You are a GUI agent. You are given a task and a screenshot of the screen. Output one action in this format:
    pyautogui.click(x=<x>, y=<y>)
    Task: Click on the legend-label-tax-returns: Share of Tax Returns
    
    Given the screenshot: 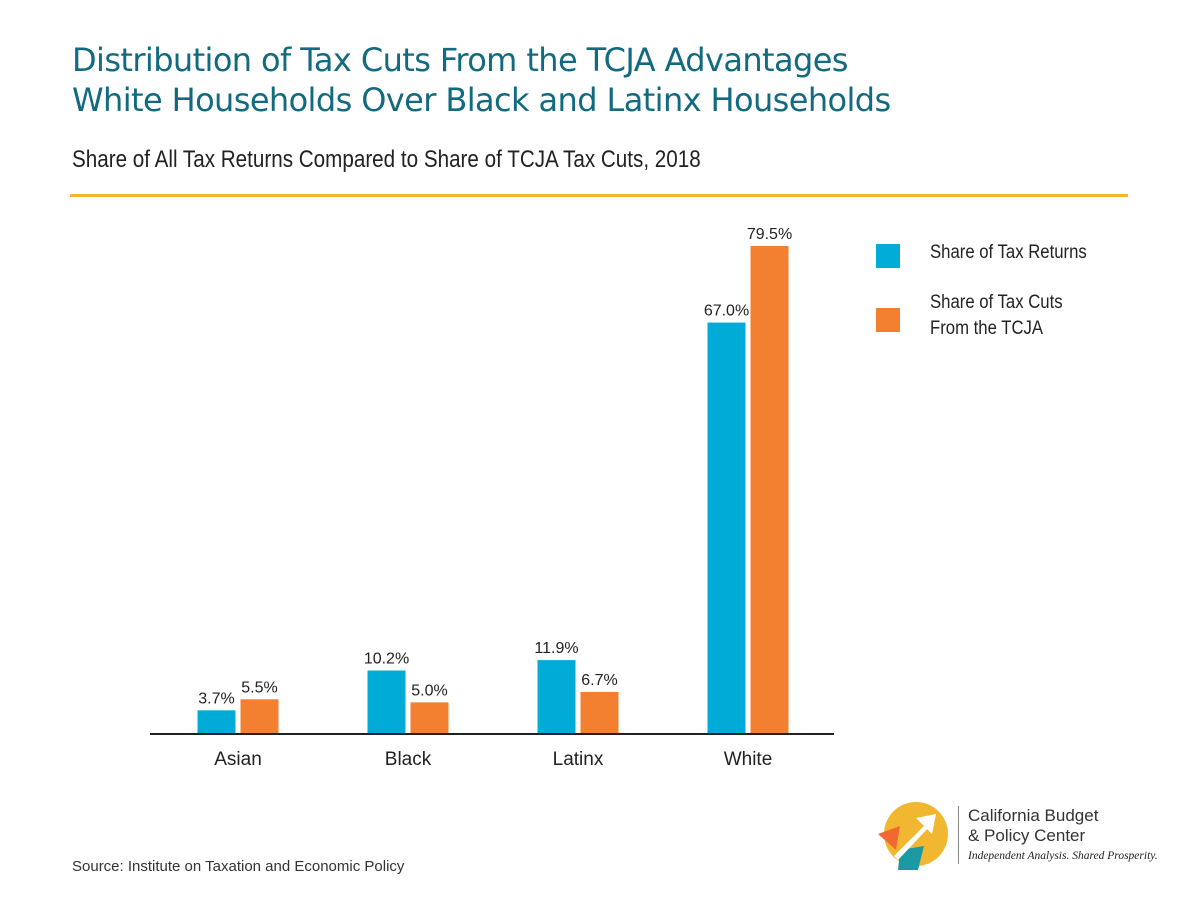 What is the action you would take?
    pyautogui.click(x=1027, y=253)
    